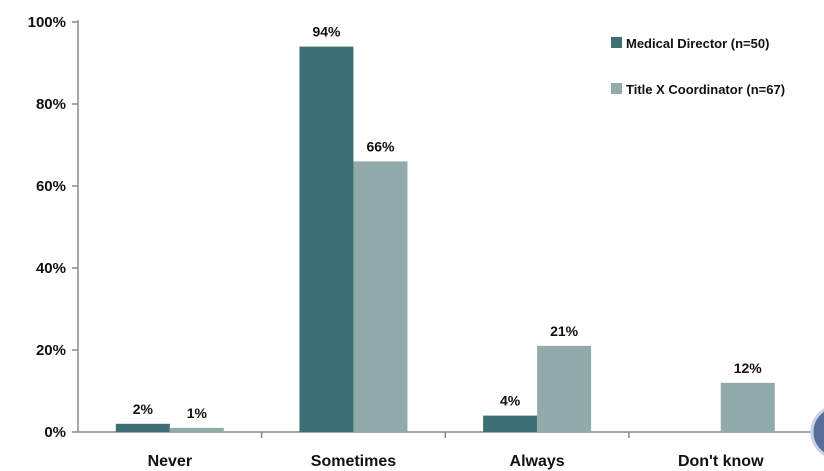 This screenshot has width=824, height=471. Describe the element at coordinates (197, 413) in the screenshot. I see `data-label: 1%` at that location.